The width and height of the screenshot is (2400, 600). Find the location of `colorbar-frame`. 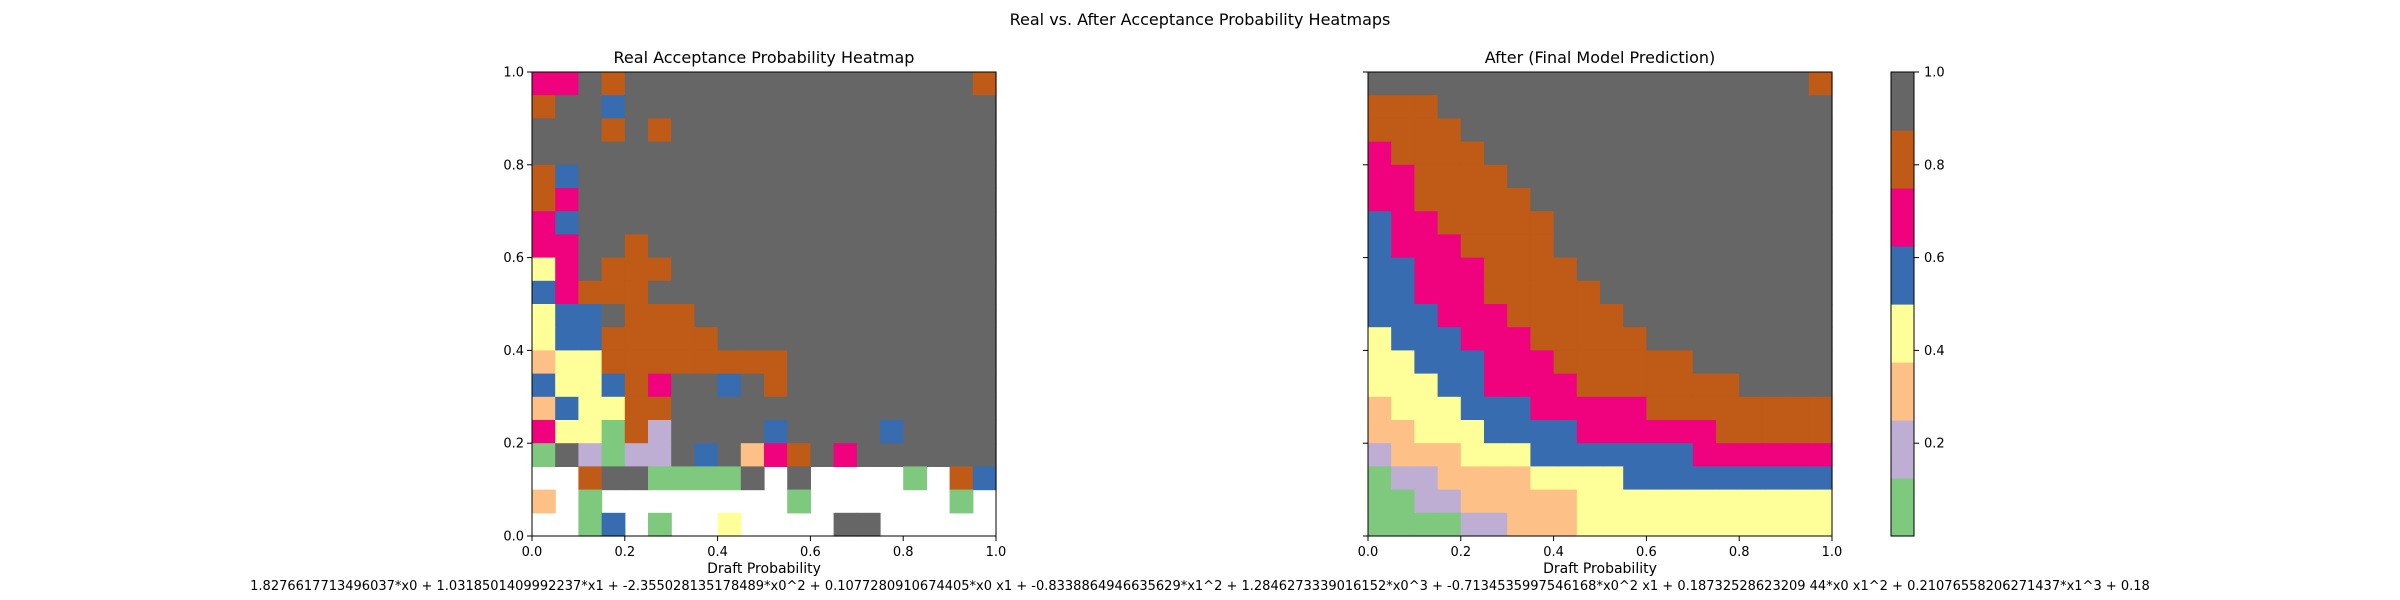

colorbar-frame is located at coordinates (1902, 304).